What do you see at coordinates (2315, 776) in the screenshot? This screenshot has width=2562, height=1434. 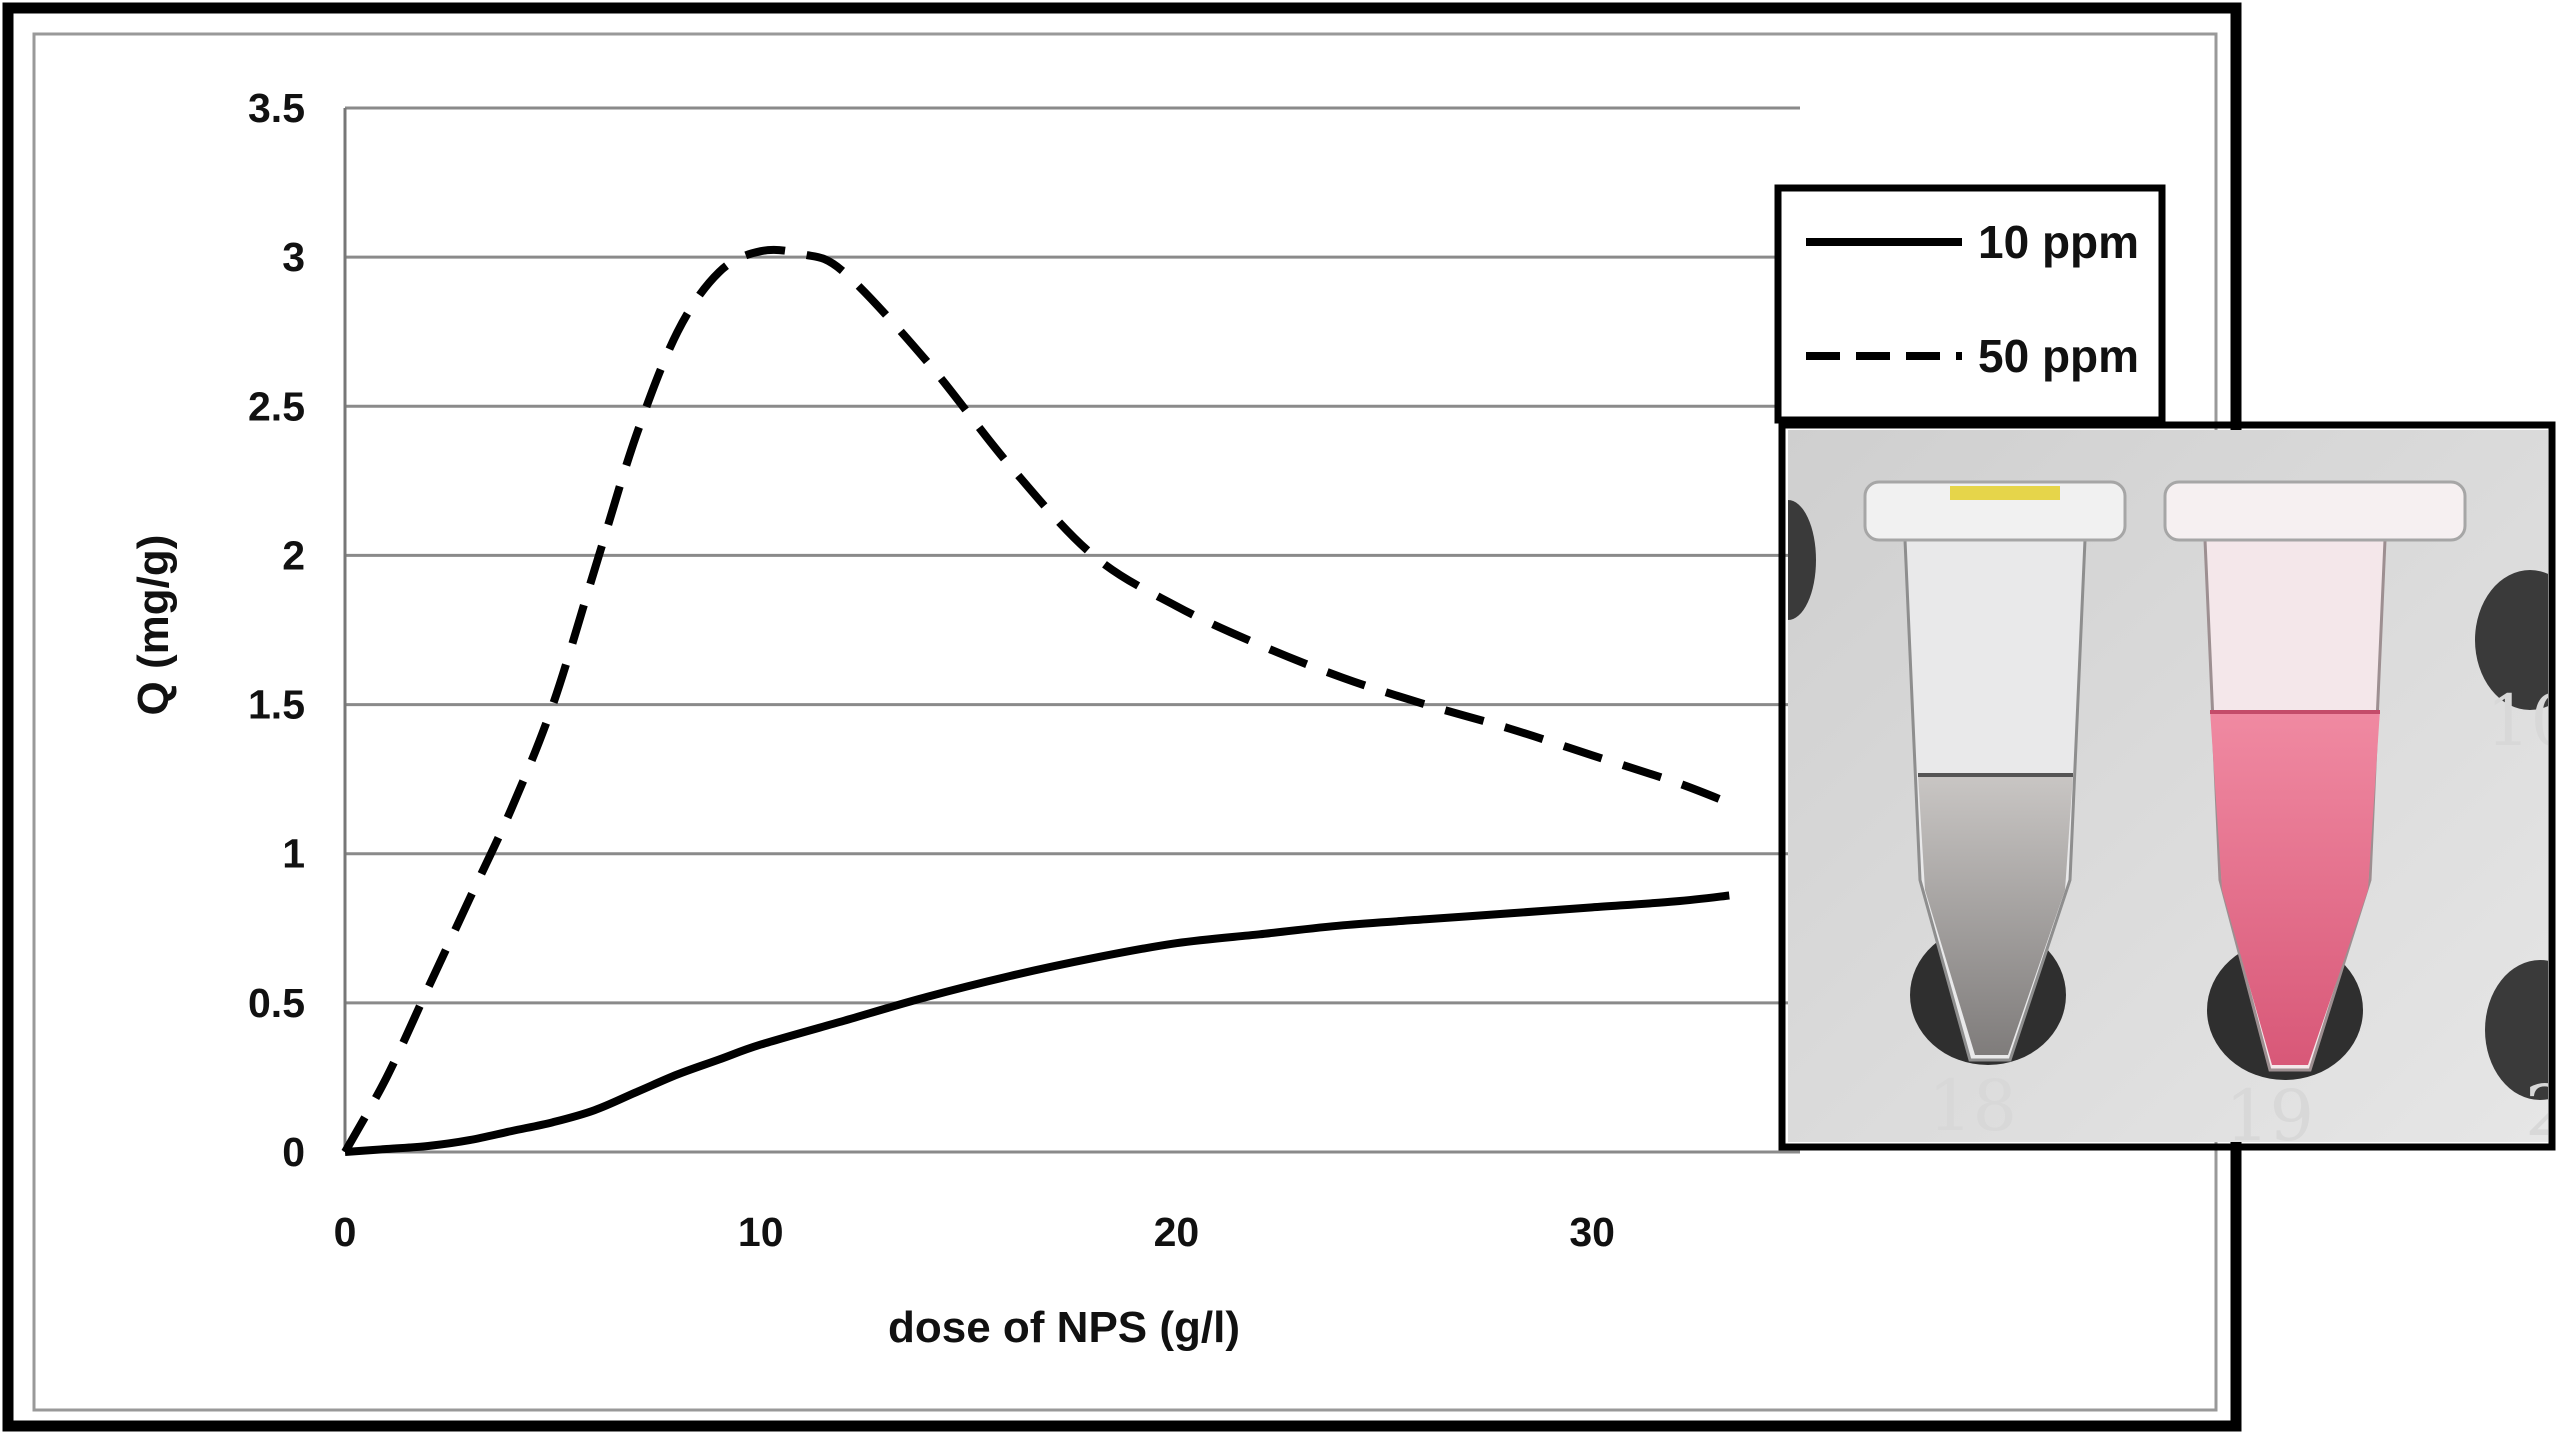 I see `tube-right` at bounding box center [2315, 776].